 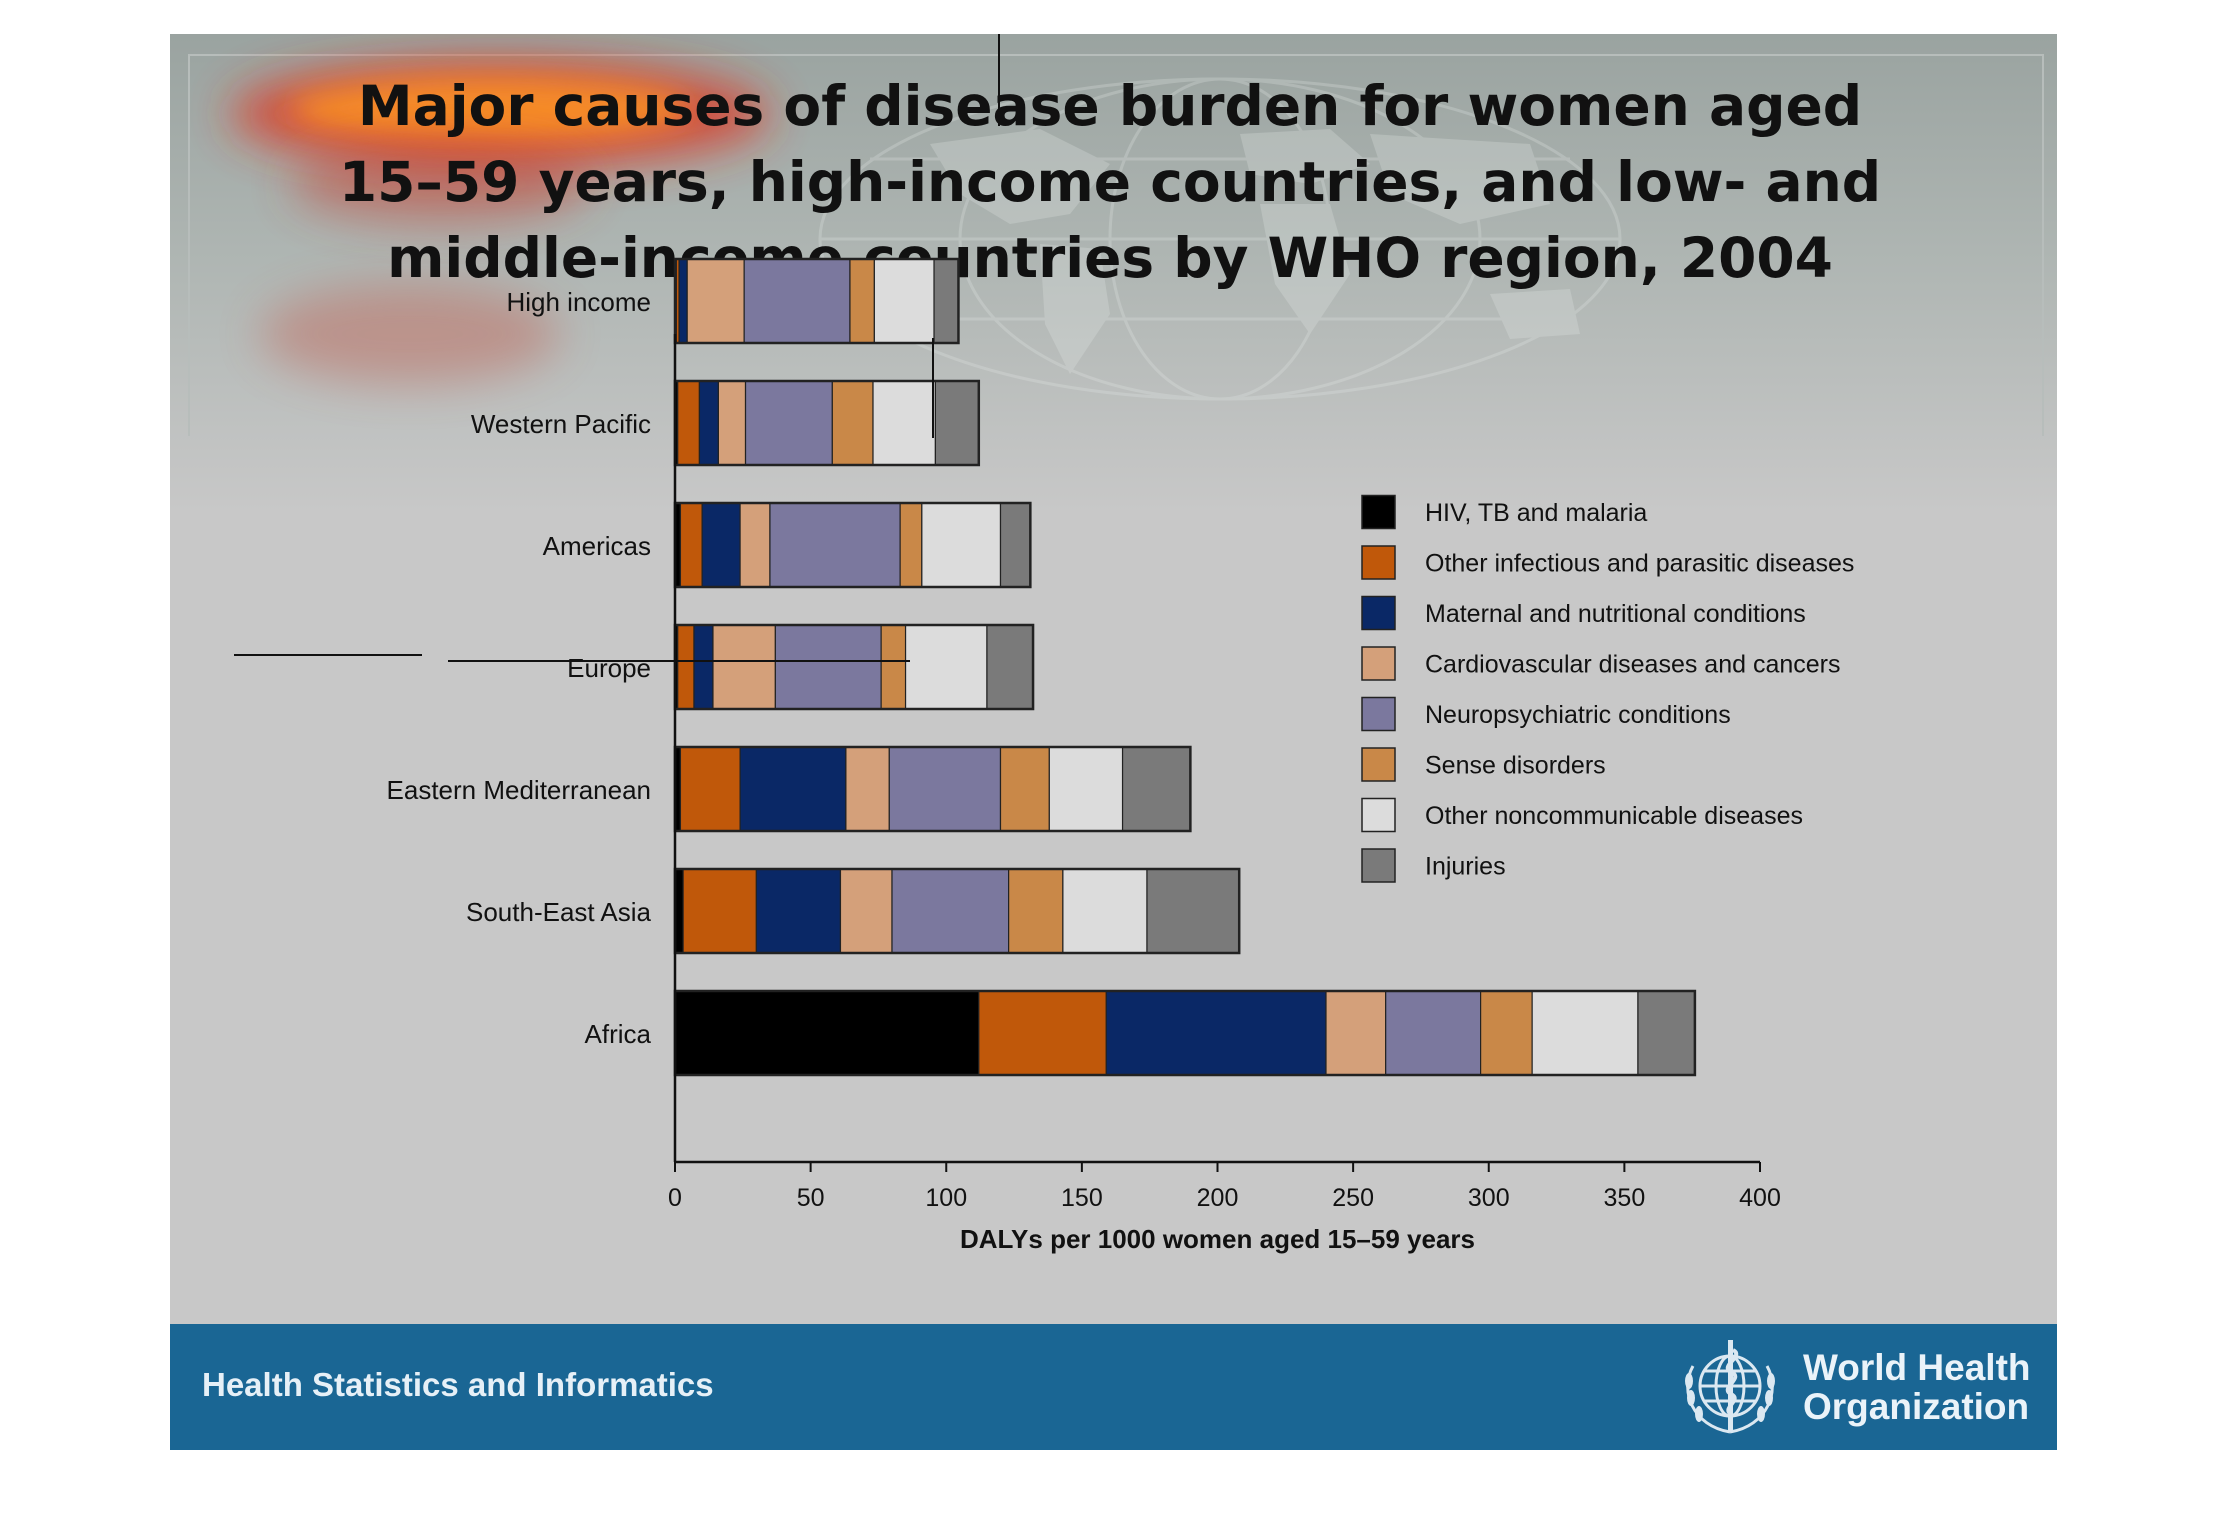 I want to click on footer-title: Health Statistics and Informatics, so click(x=458, y=1384).